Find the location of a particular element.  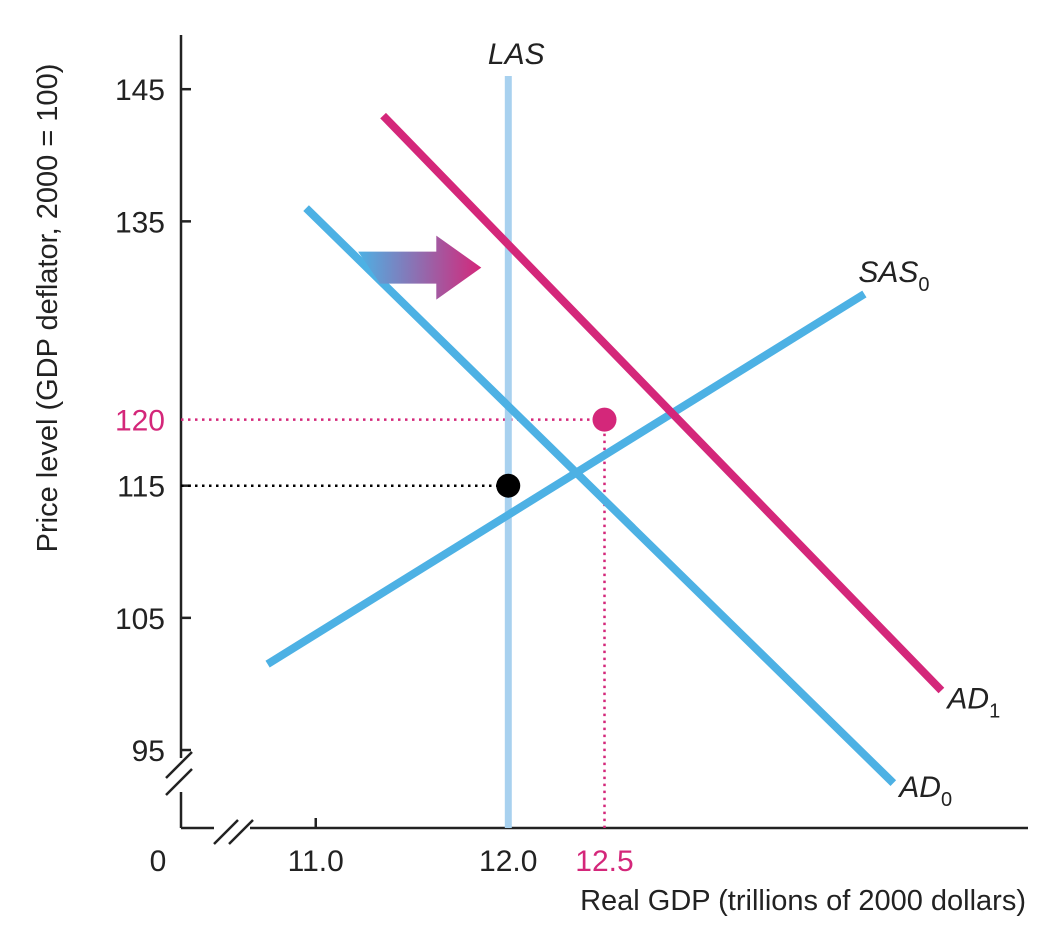

shift-arrow-group is located at coordinates (420, 267).